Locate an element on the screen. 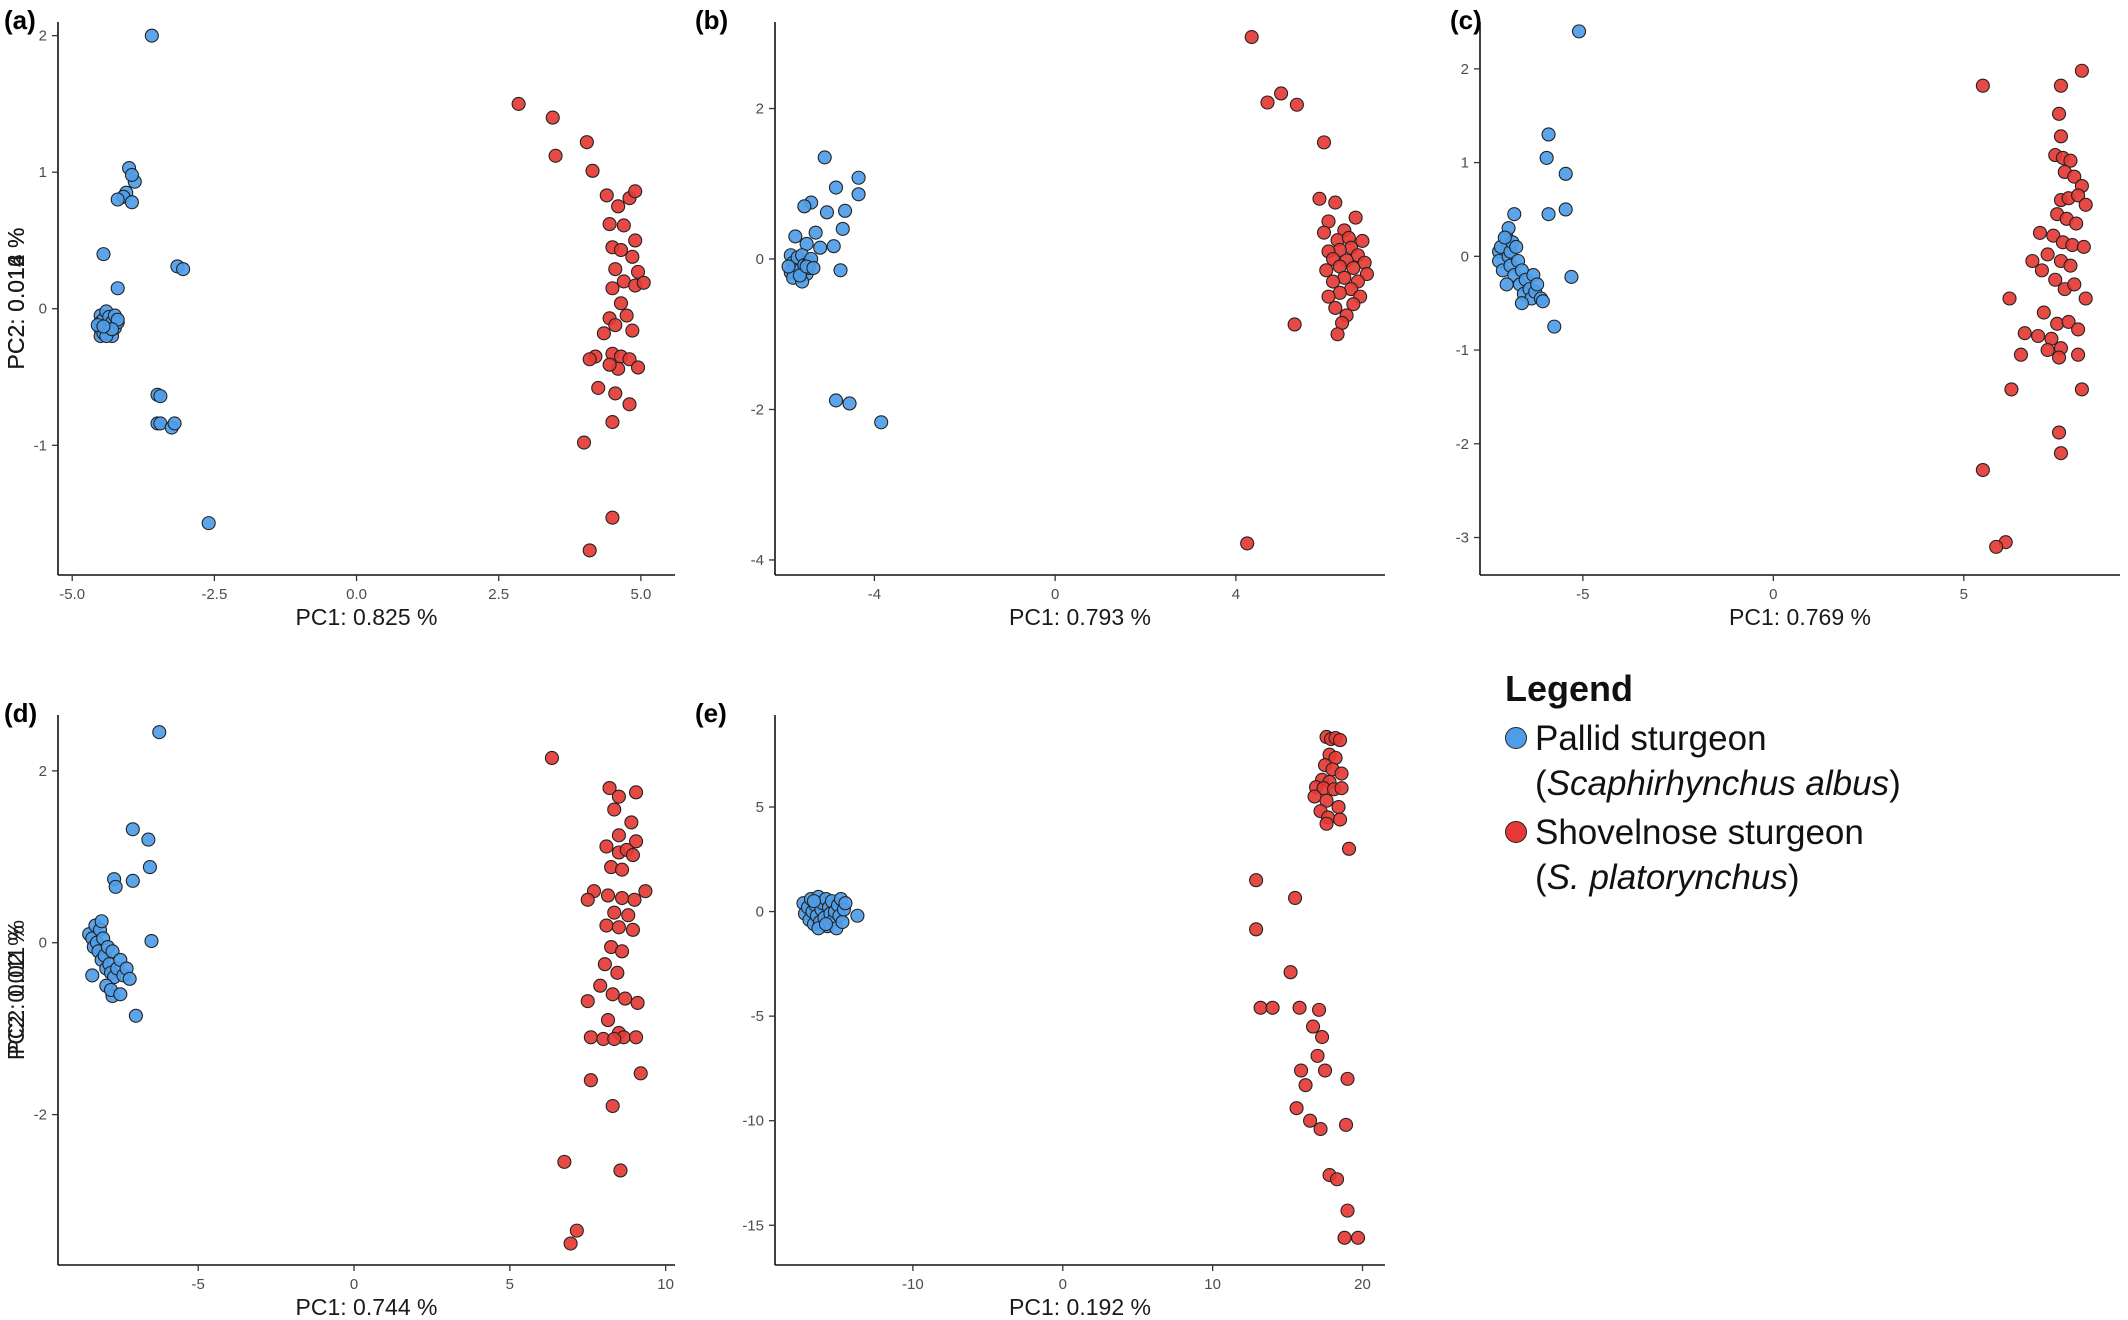 The image size is (2128, 1320). legend-item-shovelnose: Shovelnose sturgeon (S. platorynchus) is located at coordinates (1785, 855).